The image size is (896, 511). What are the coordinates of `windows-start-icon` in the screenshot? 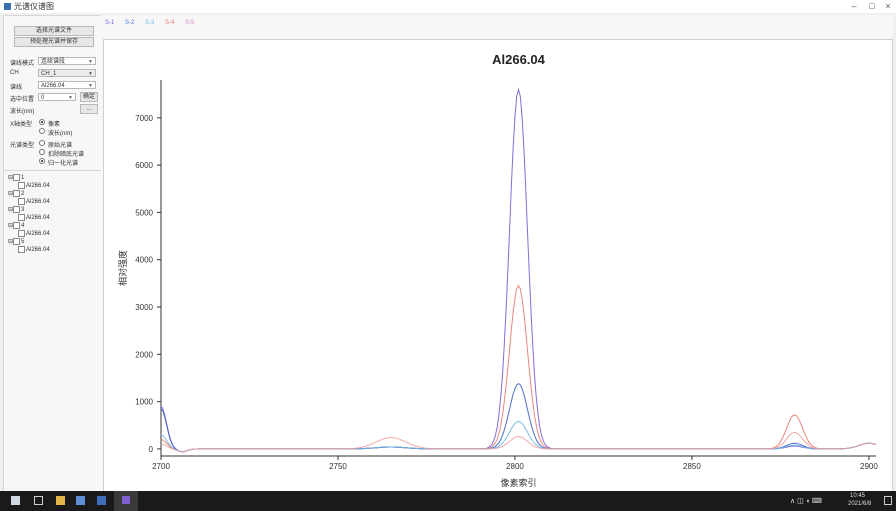 It's located at (15, 500).